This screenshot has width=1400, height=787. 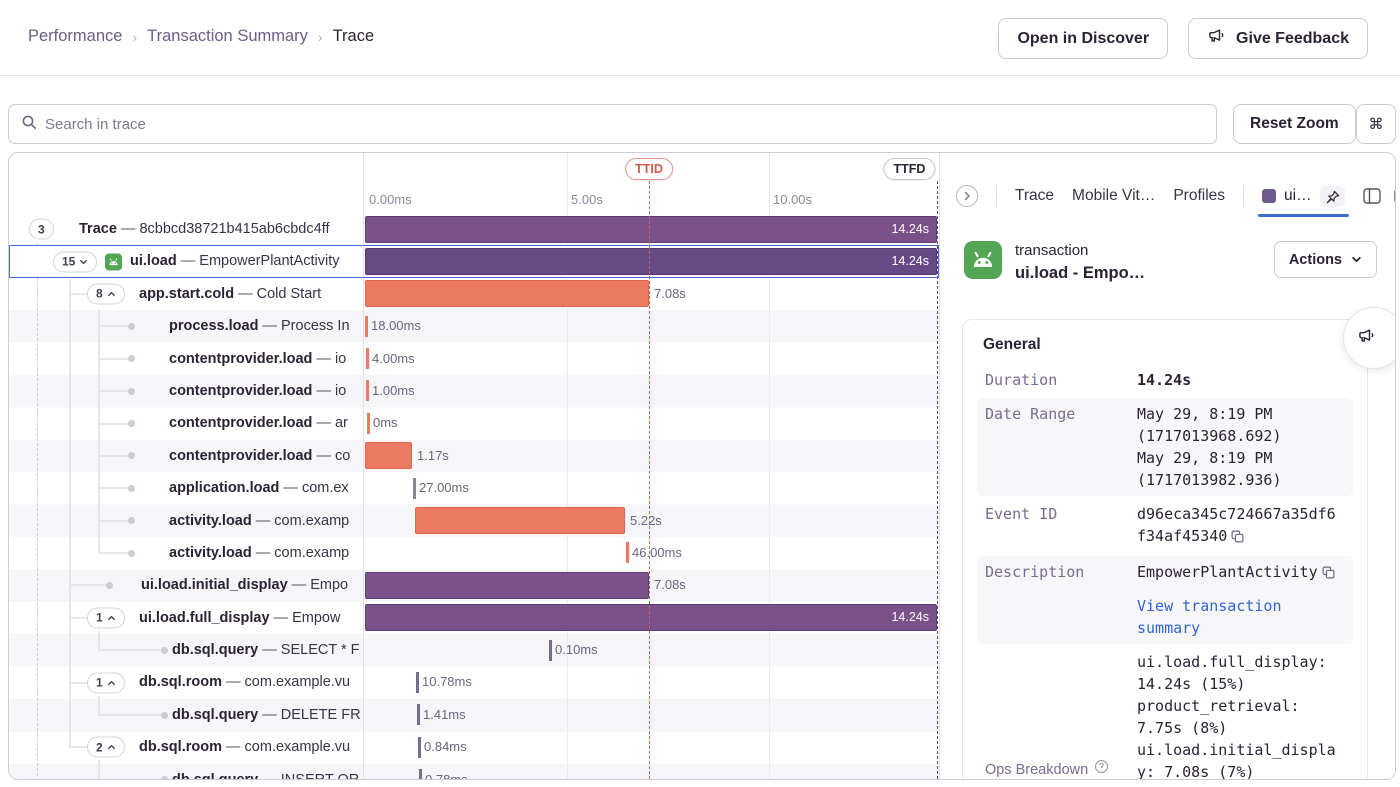 I want to click on actions-button: Actions, so click(x=1325, y=259).